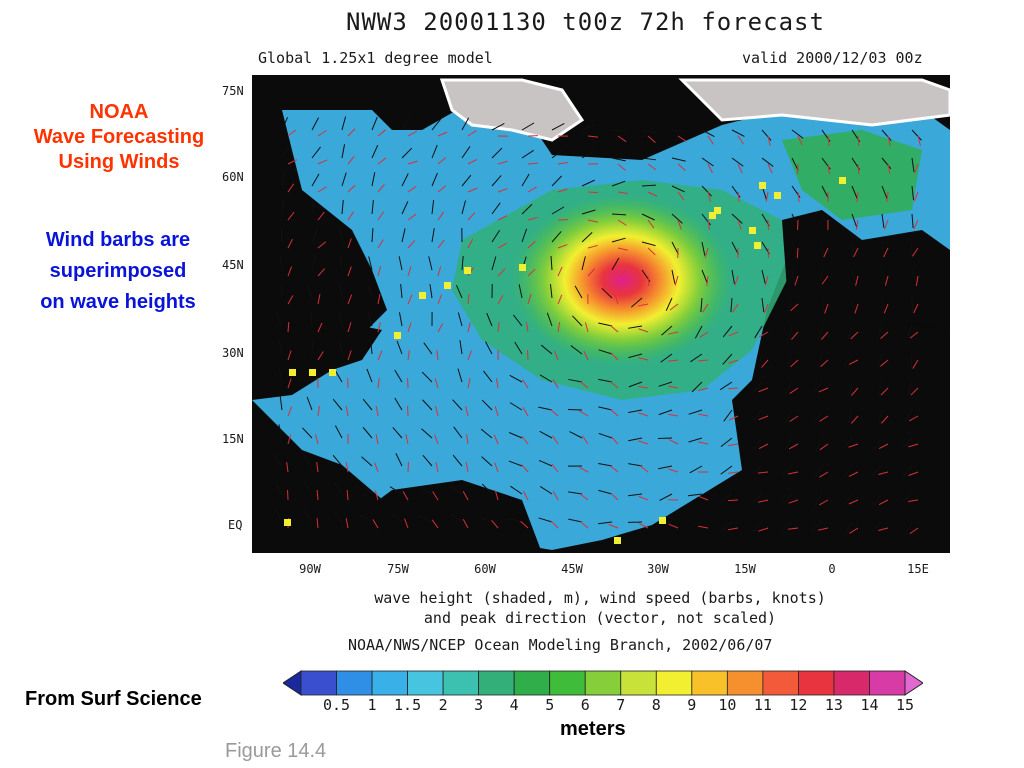 This screenshot has width=1024, height=768. What do you see at coordinates (336, 705) in the screenshot?
I see `colorbar-tick-label: 0.5` at bounding box center [336, 705].